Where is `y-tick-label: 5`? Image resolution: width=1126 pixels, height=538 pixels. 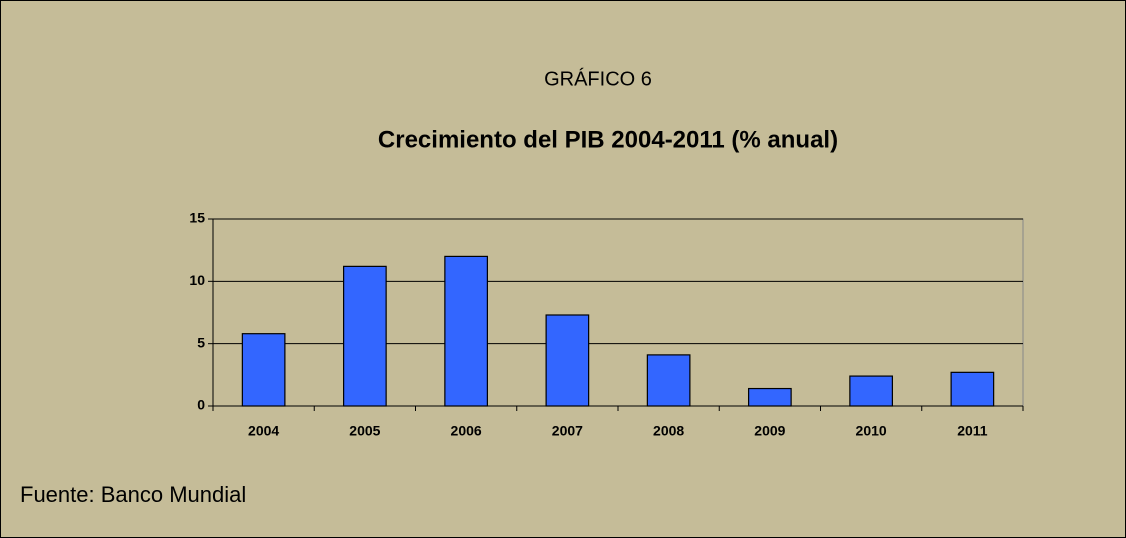 y-tick-label: 5 is located at coordinates (201, 342).